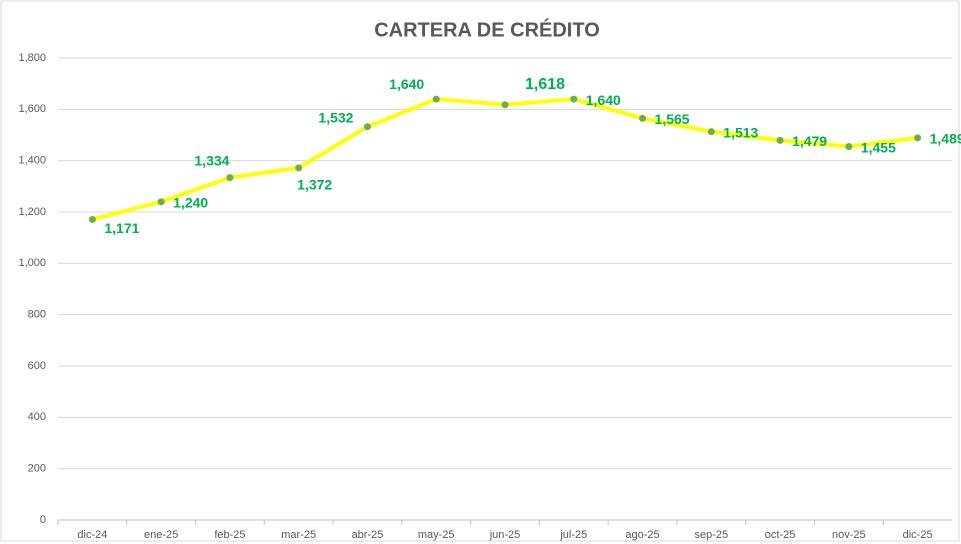  I want to click on y-tick-label: 200, so click(37, 469).